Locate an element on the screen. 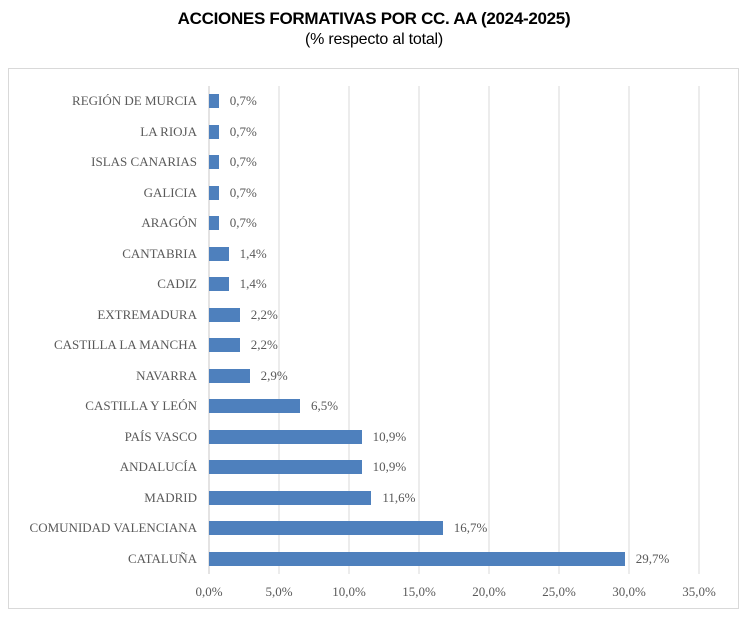  chart-subtitle: (% respecto al total) is located at coordinates (374, 39).